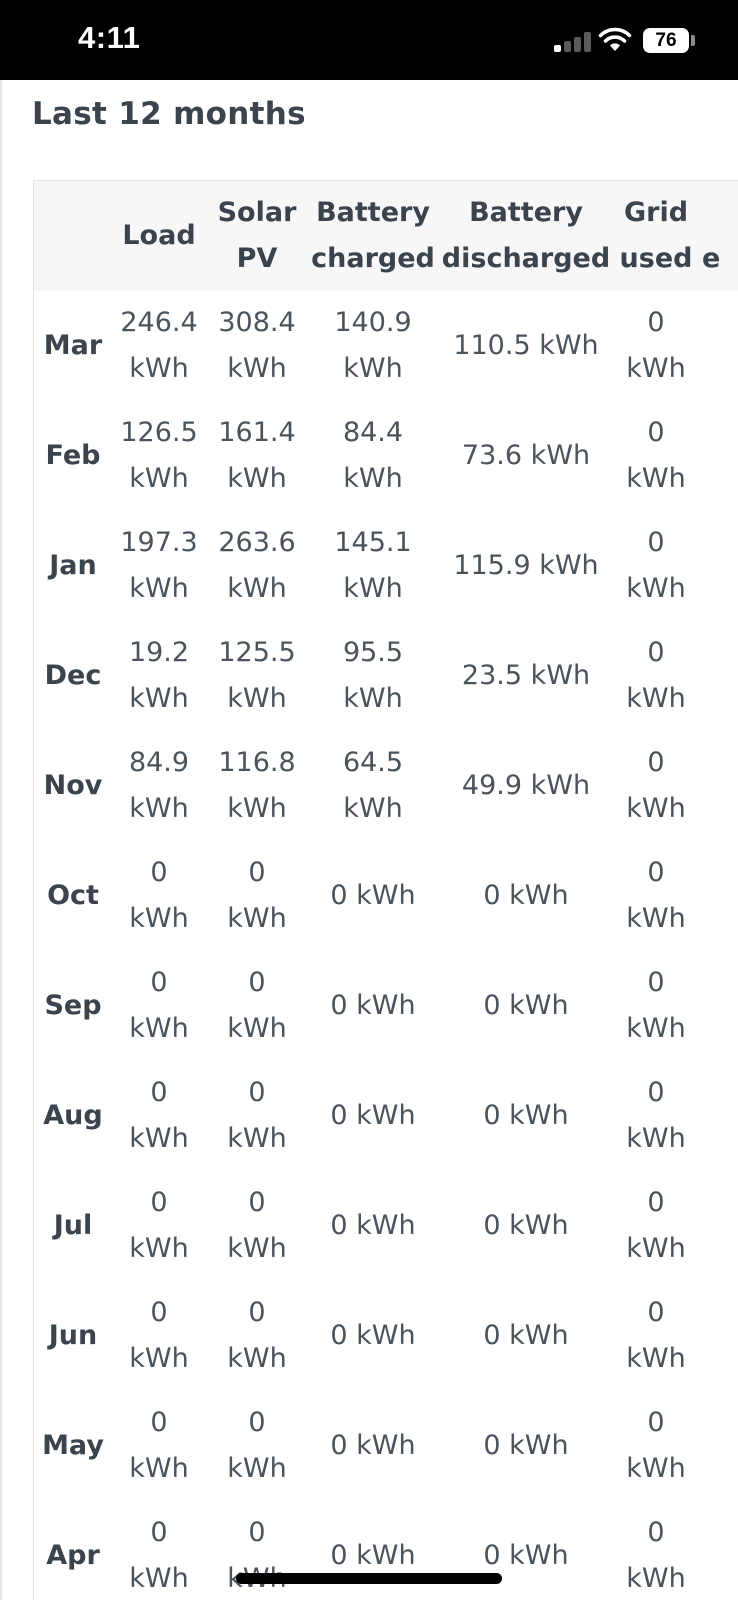 This screenshot has width=738, height=1600. What do you see at coordinates (666, 40) in the screenshot?
I see `battery-icon: 76` at bounding box center [666, 40].